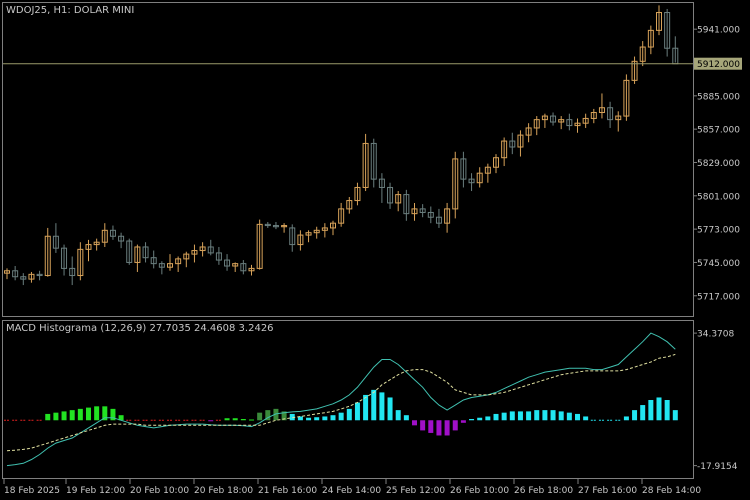  Describe the element at coordinates (718, 63) in the screenshot. I see `current-price-label: 5912.000` at that location.